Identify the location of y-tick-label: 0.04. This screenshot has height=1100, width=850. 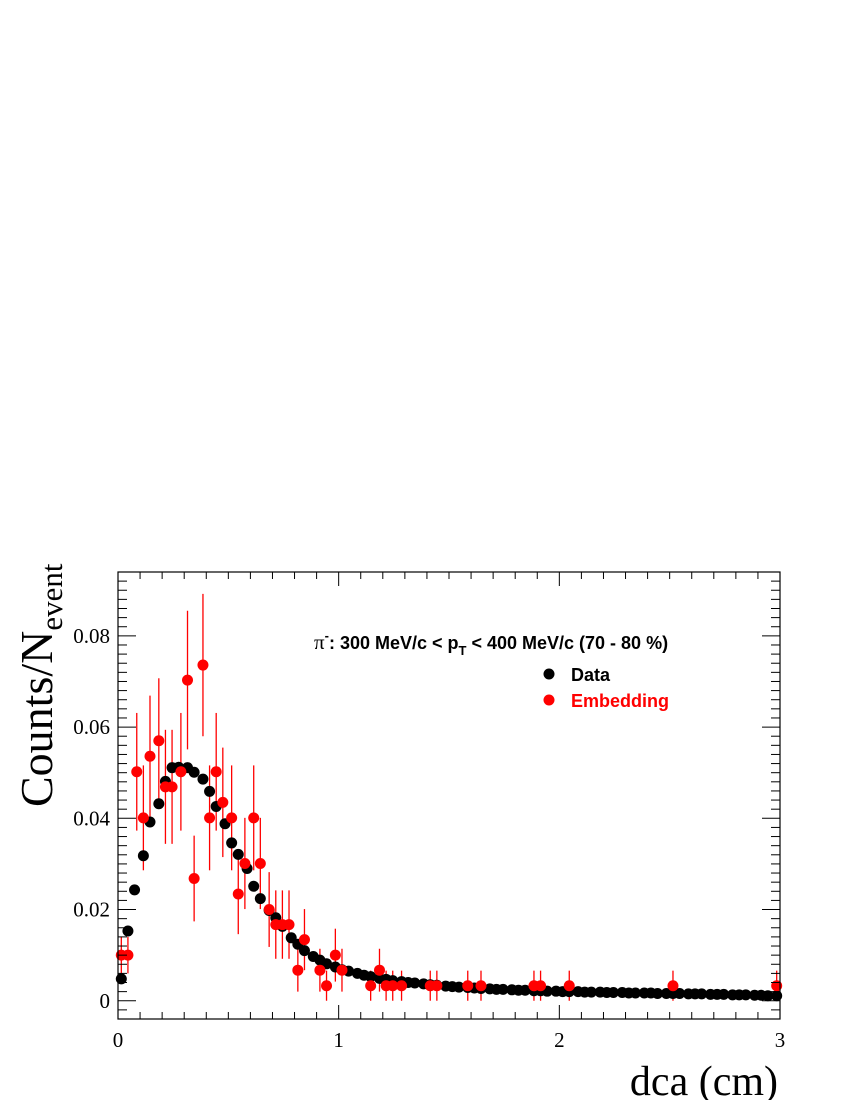
(91, 818).